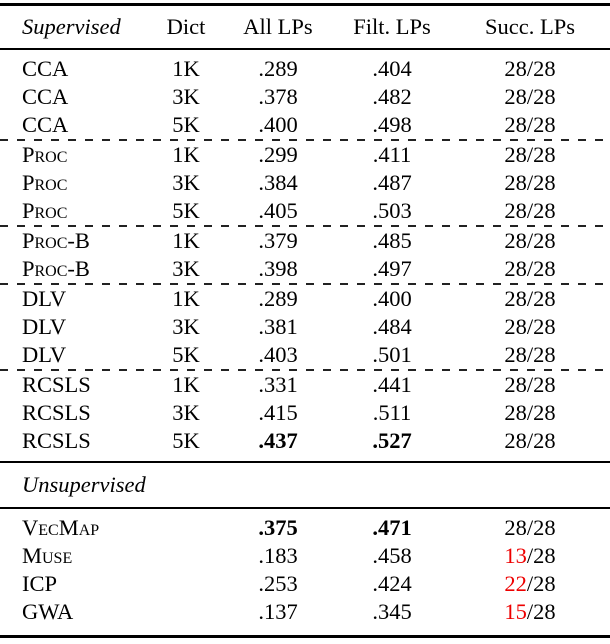 The height and width of the screenshot is (644, 610). Describe the element at coordinates (61, 528) in the screenshot. I see `method-cell: VecMap` at that location.